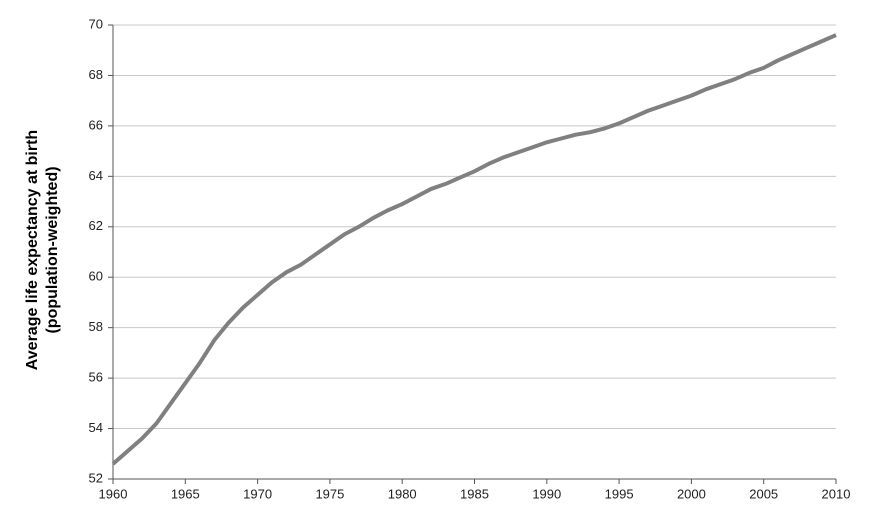  Describe the element at coordinates (763, 493) in the screenshot. I see `x-tick-label: 2005` at that location.